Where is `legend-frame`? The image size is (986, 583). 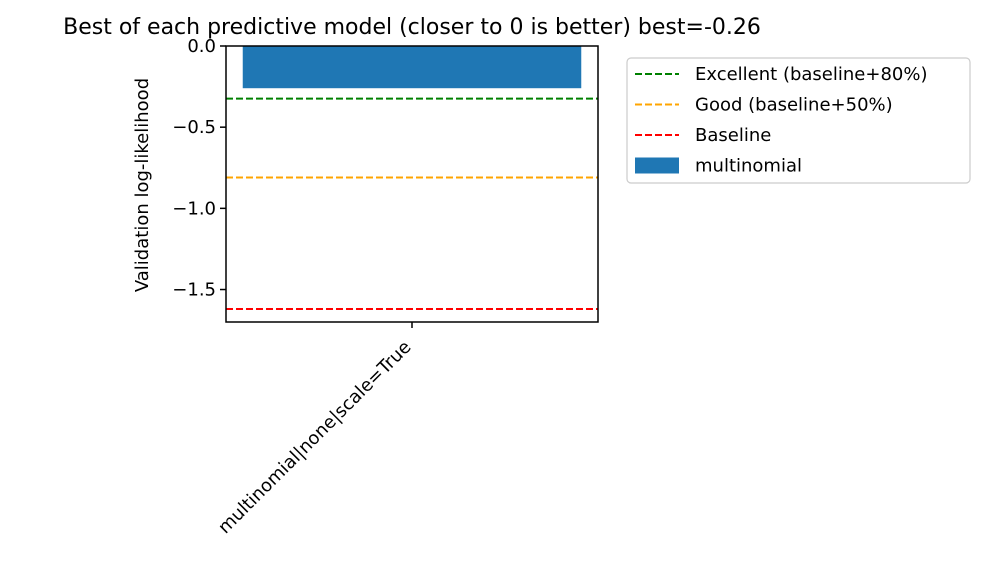 legend-frame is located at coordinates (798, 120).